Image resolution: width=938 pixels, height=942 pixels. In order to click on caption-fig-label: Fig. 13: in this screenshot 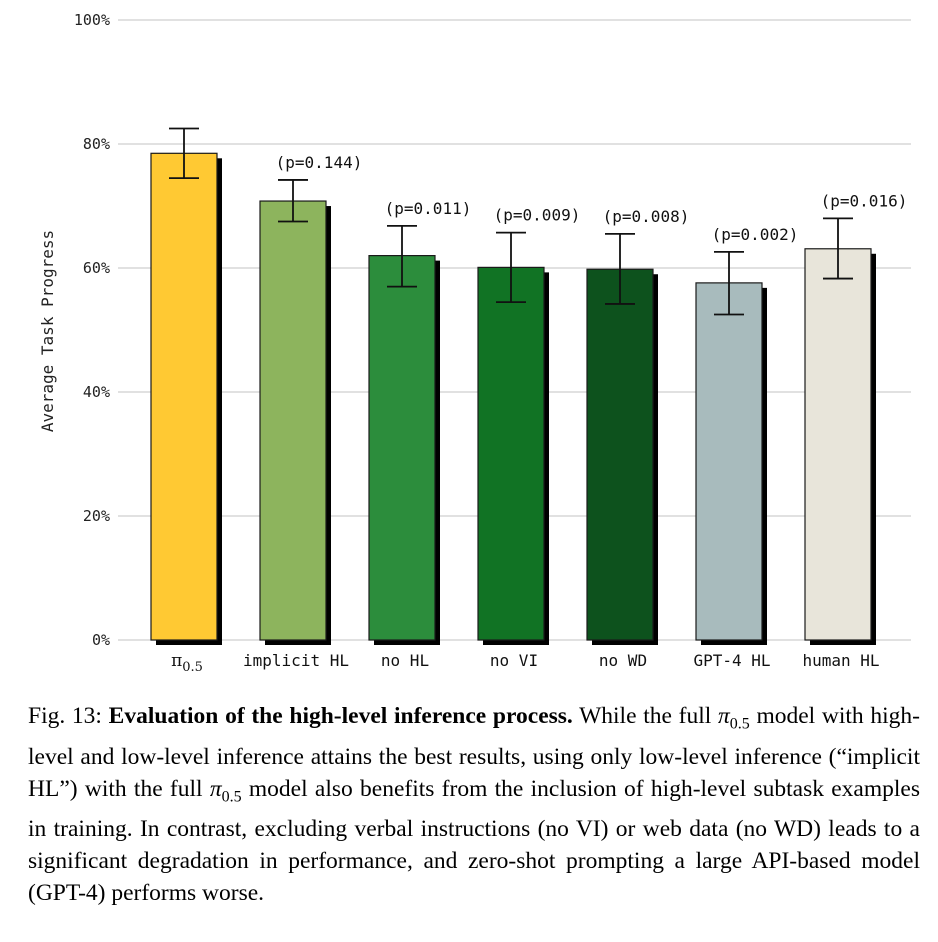, I will do `click(68, 716)`.